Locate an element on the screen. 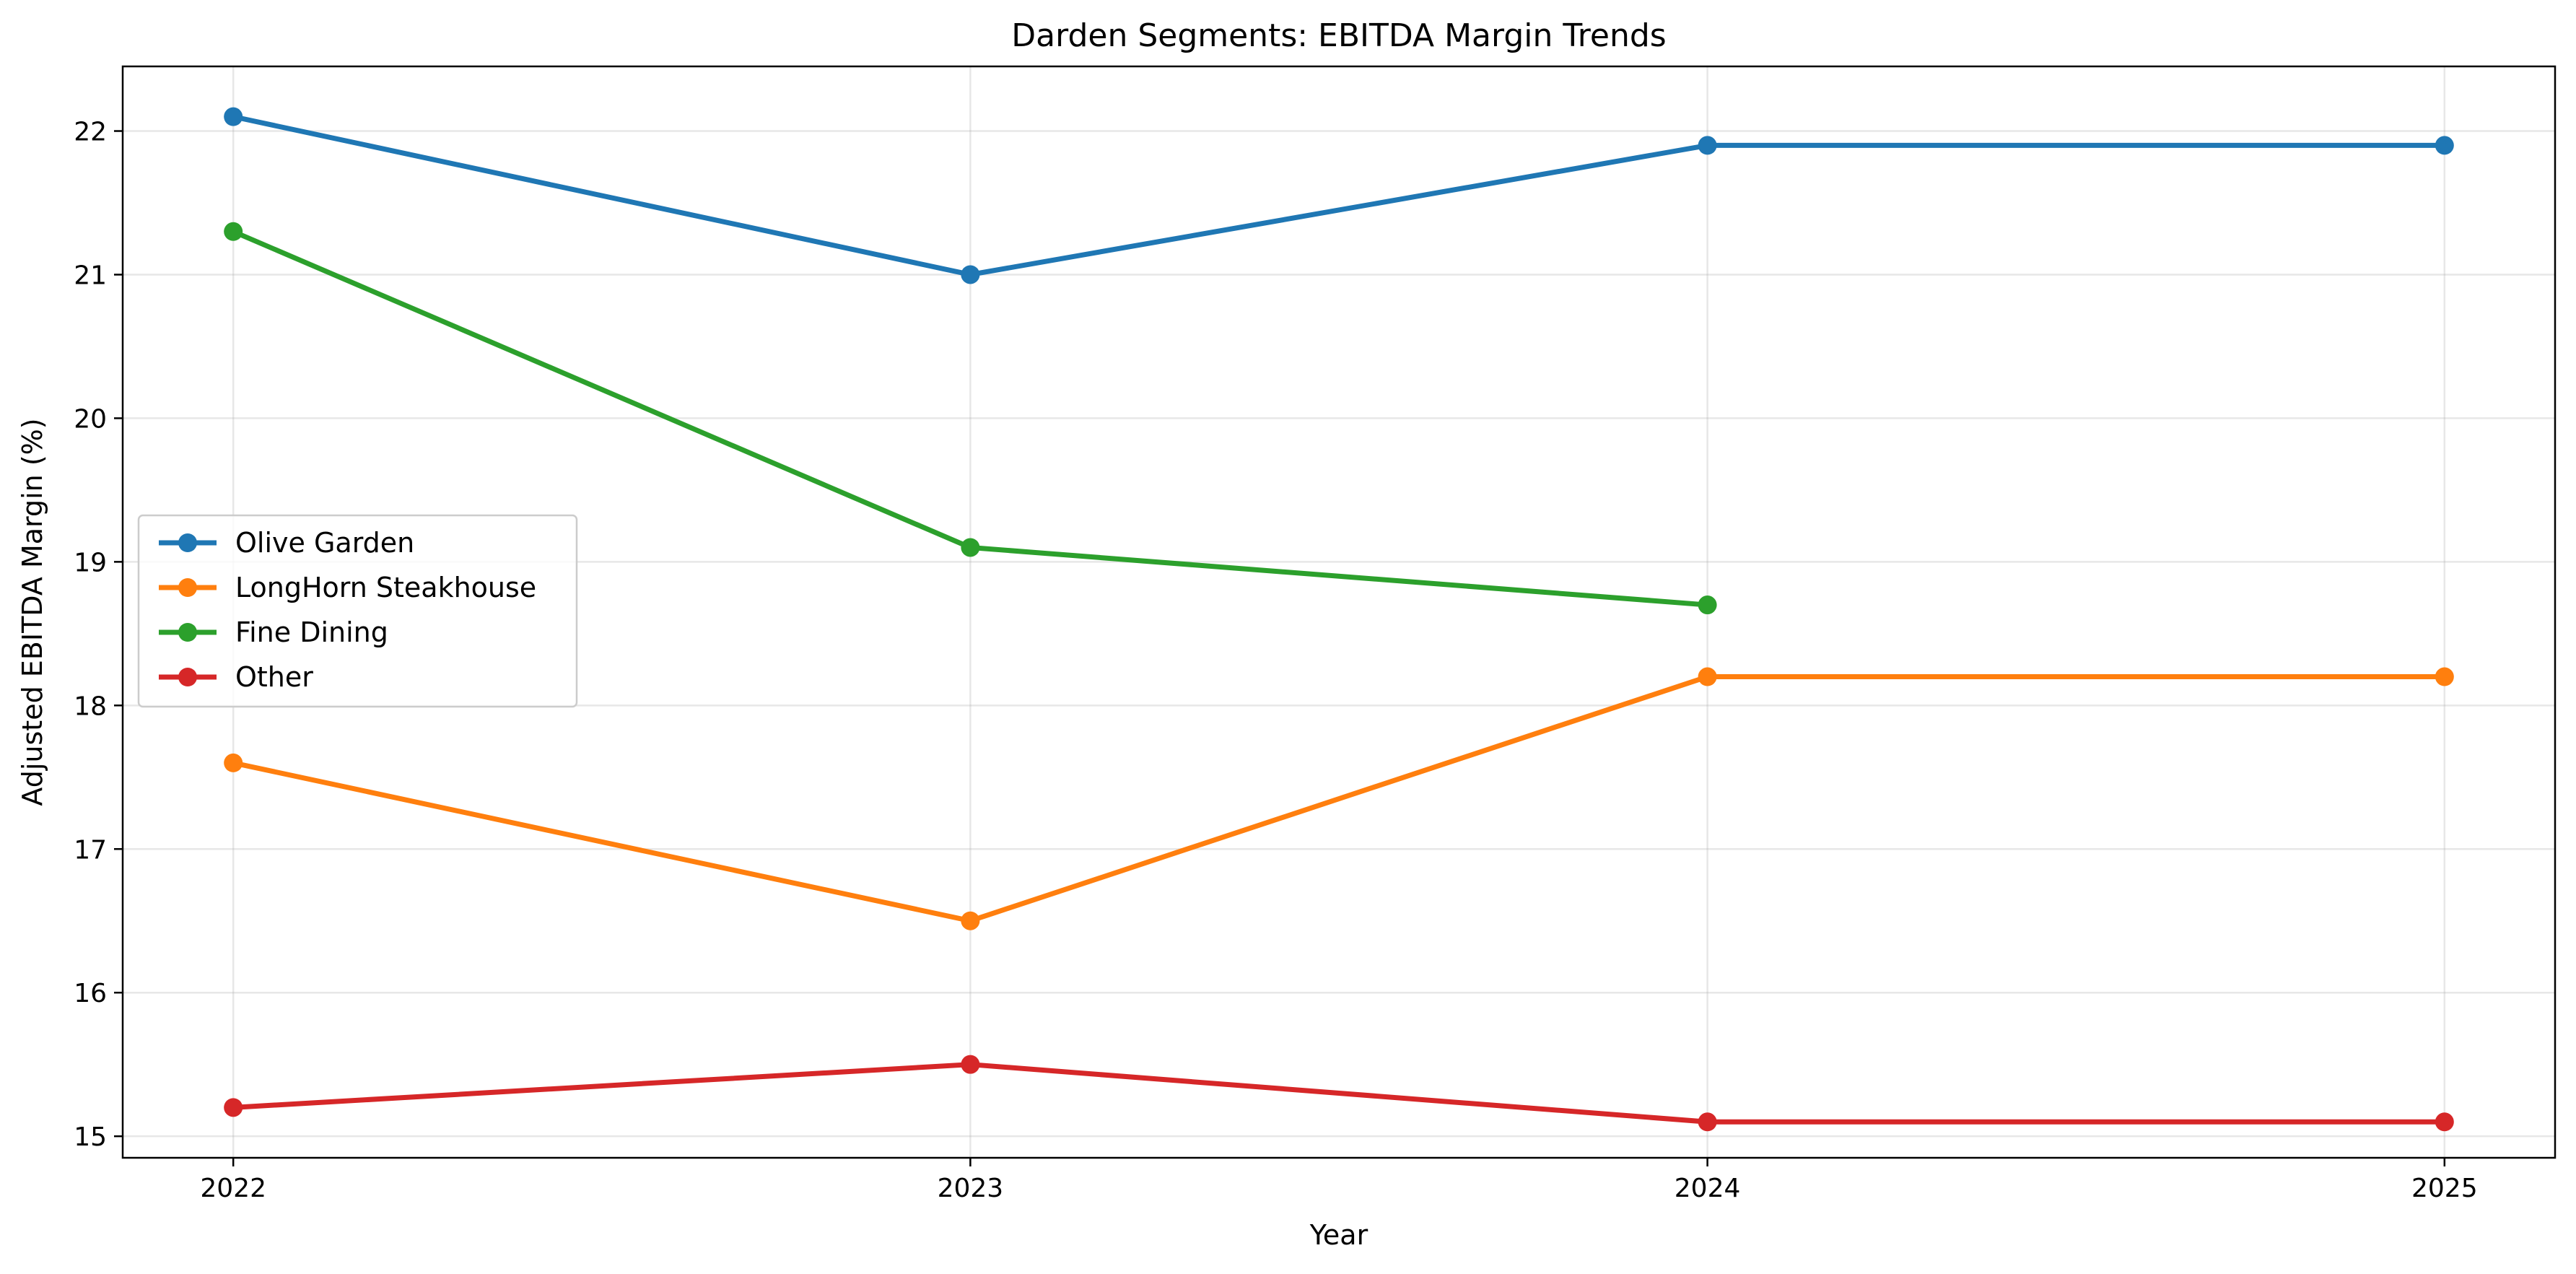 This screenshot has width=2576, height=1274. legend-box is located at coordinates (357, 611).